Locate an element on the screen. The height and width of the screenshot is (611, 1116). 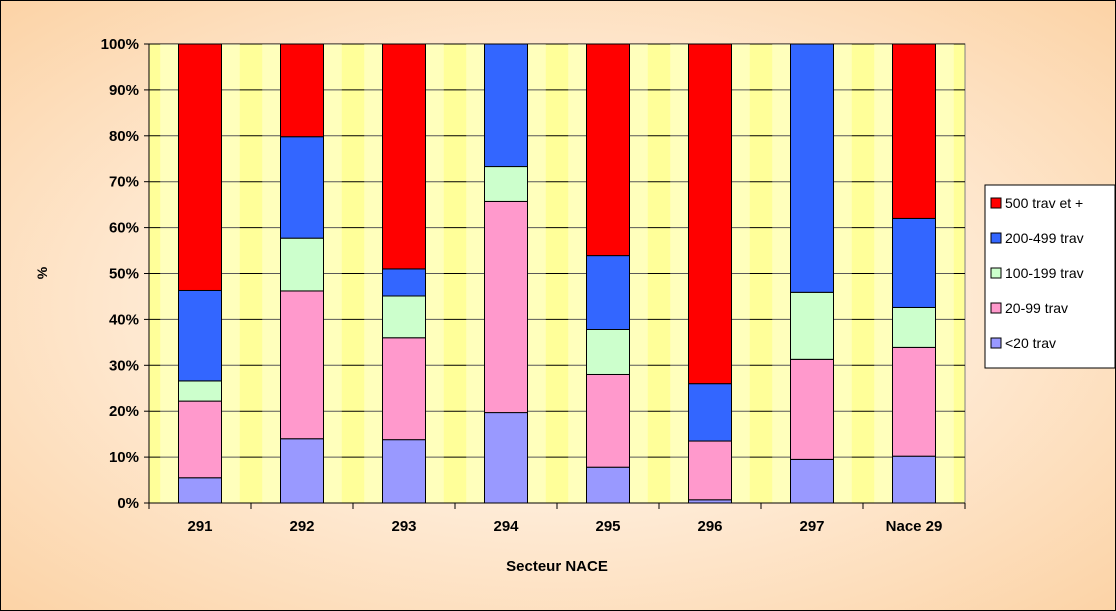
x-tick-labels: 291 292 293 294 295 296 297 Nace 29 is located at coordinates (564, 526).